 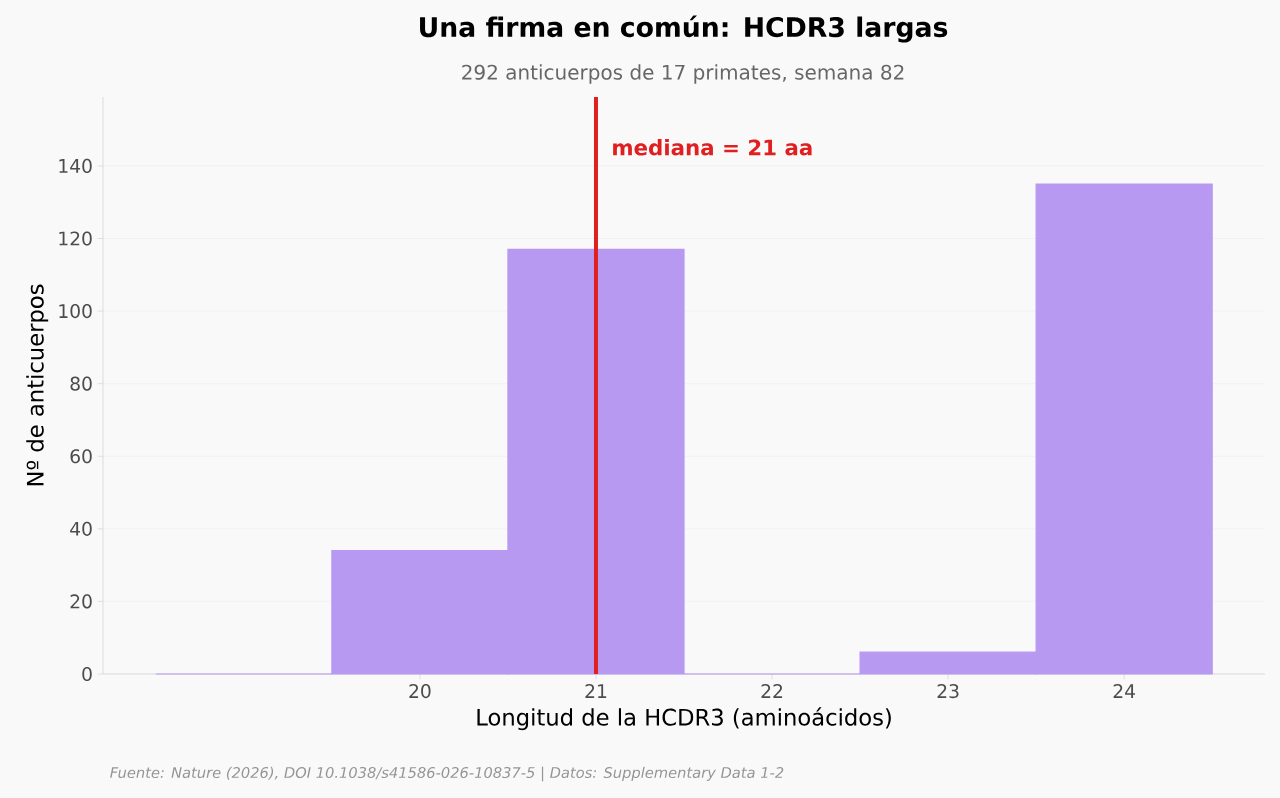 What do you see at coordinates (75, 165) in the screenshot?
I see `y-tick-label: 140` at bounding box center [75, 165].